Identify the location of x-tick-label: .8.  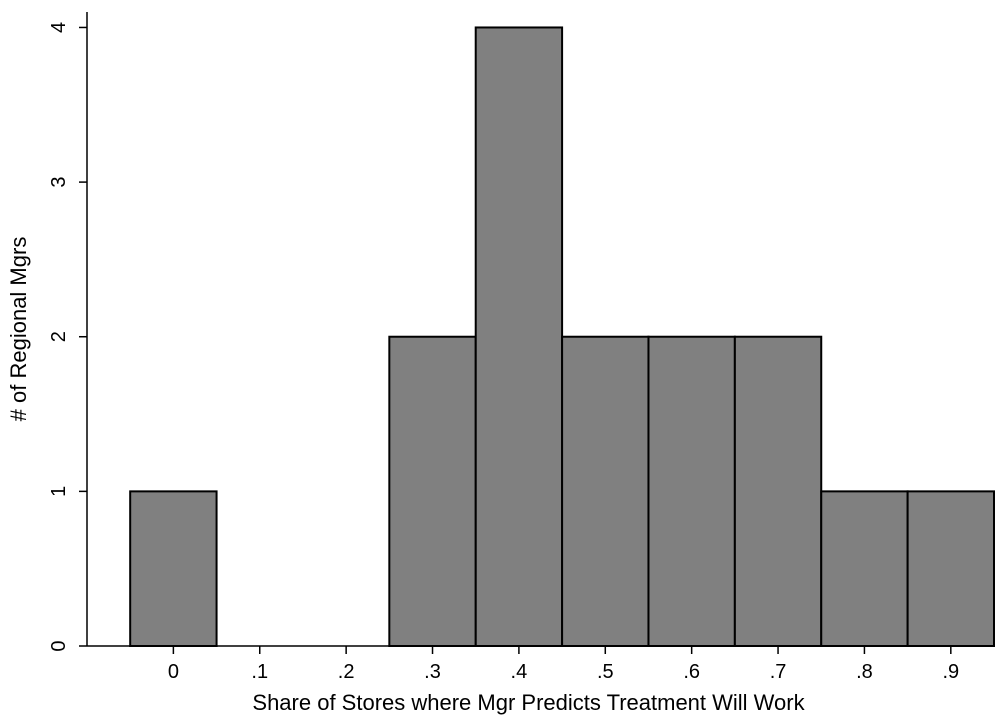
(864, 672).